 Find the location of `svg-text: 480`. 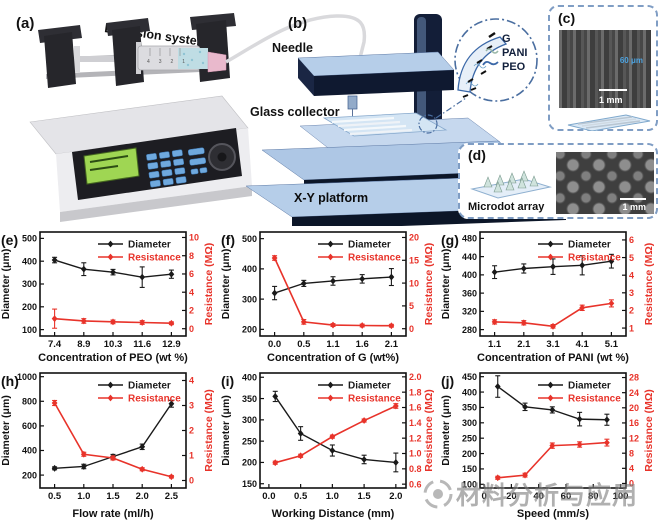

svg-text: 480 is located at coordinates (469, 239).